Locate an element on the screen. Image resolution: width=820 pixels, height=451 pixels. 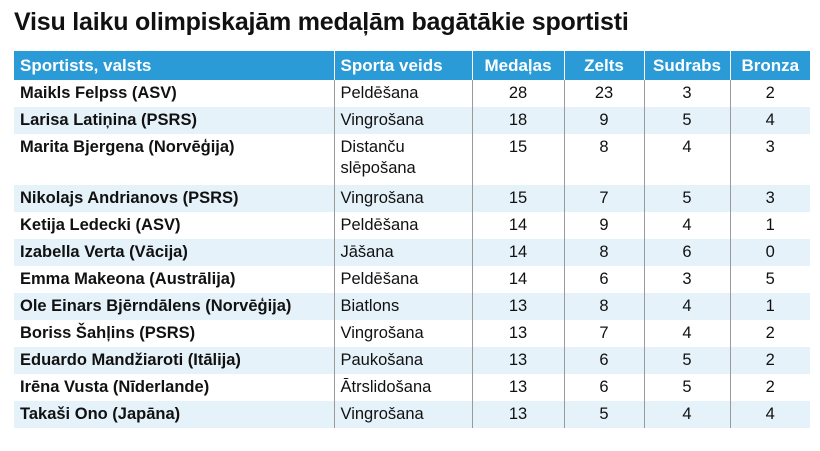
table-row: Maikls Felpss (ASV) Peldēšana 28 23 3 2 is located at coordinates (412, 93).